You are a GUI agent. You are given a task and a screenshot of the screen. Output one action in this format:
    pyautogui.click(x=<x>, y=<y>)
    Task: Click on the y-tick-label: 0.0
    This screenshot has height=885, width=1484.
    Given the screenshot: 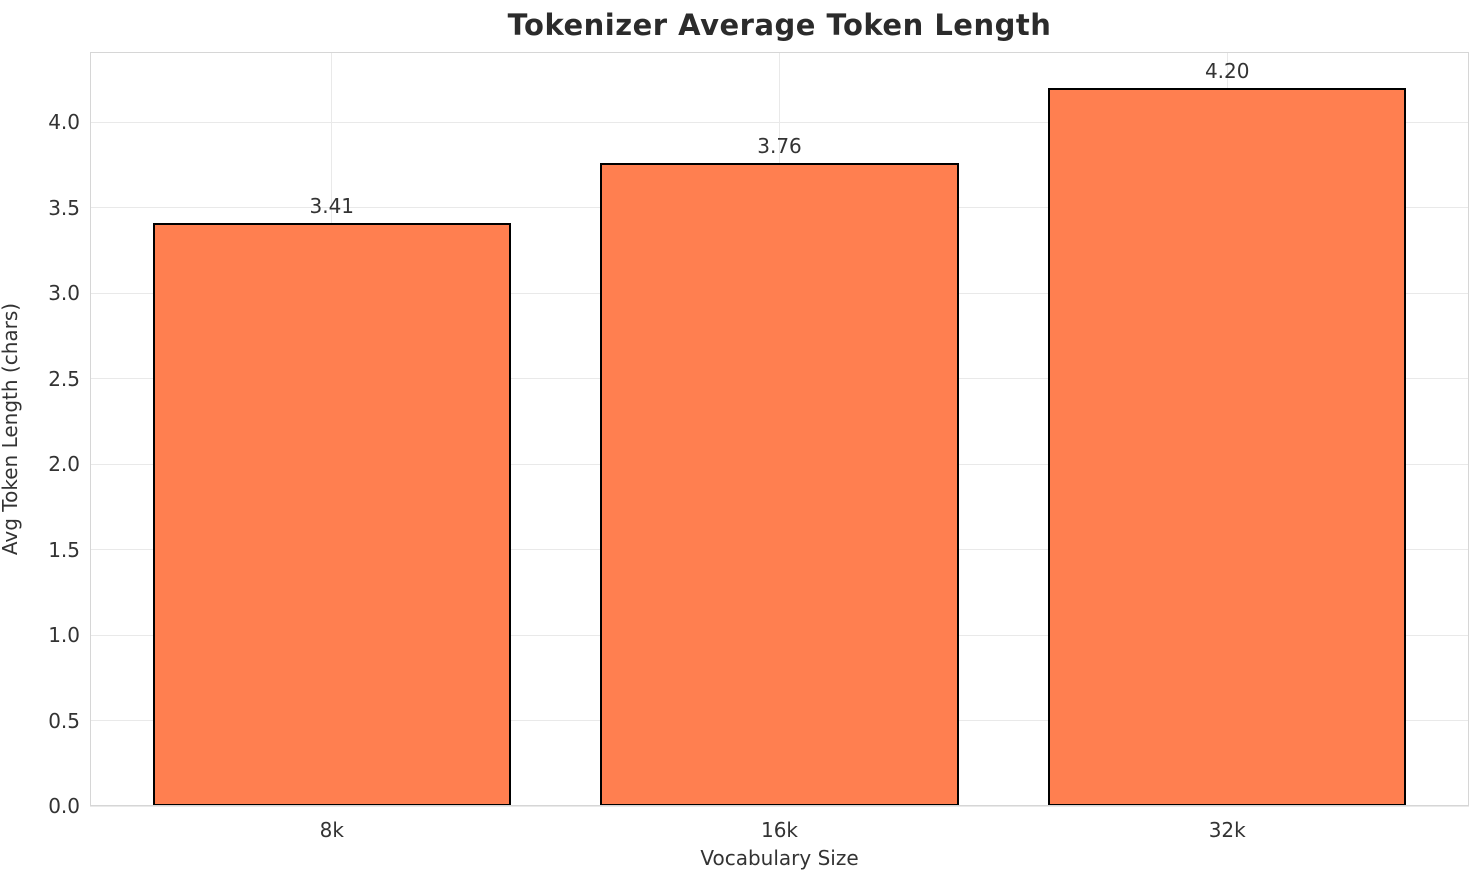 What is the action you would take?
    pyautogui.click(x=64, y=806)
    